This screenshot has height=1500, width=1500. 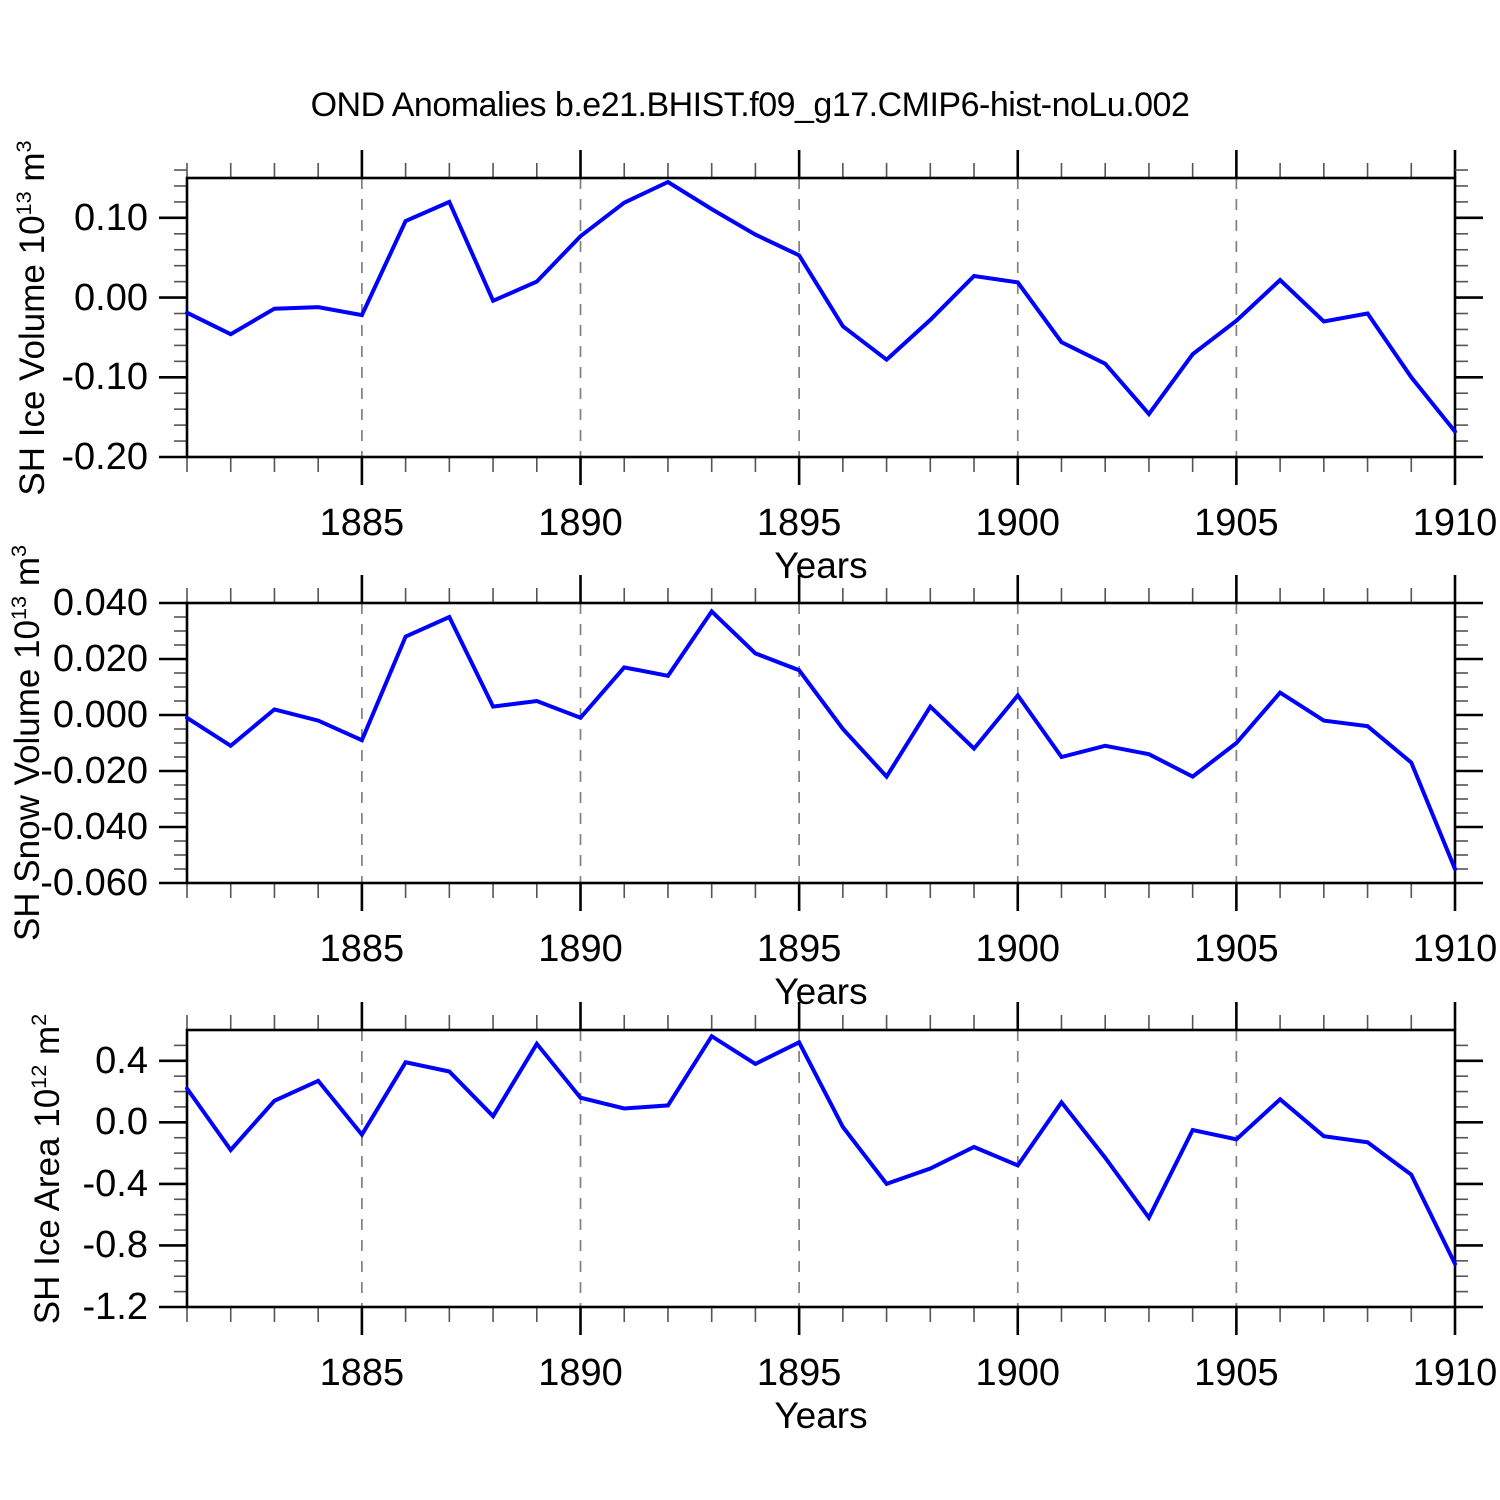 I want to click on y-axis-title-sh-ice-volume: SH Ice Volume 1013 m3, so click(x=31, y=317).